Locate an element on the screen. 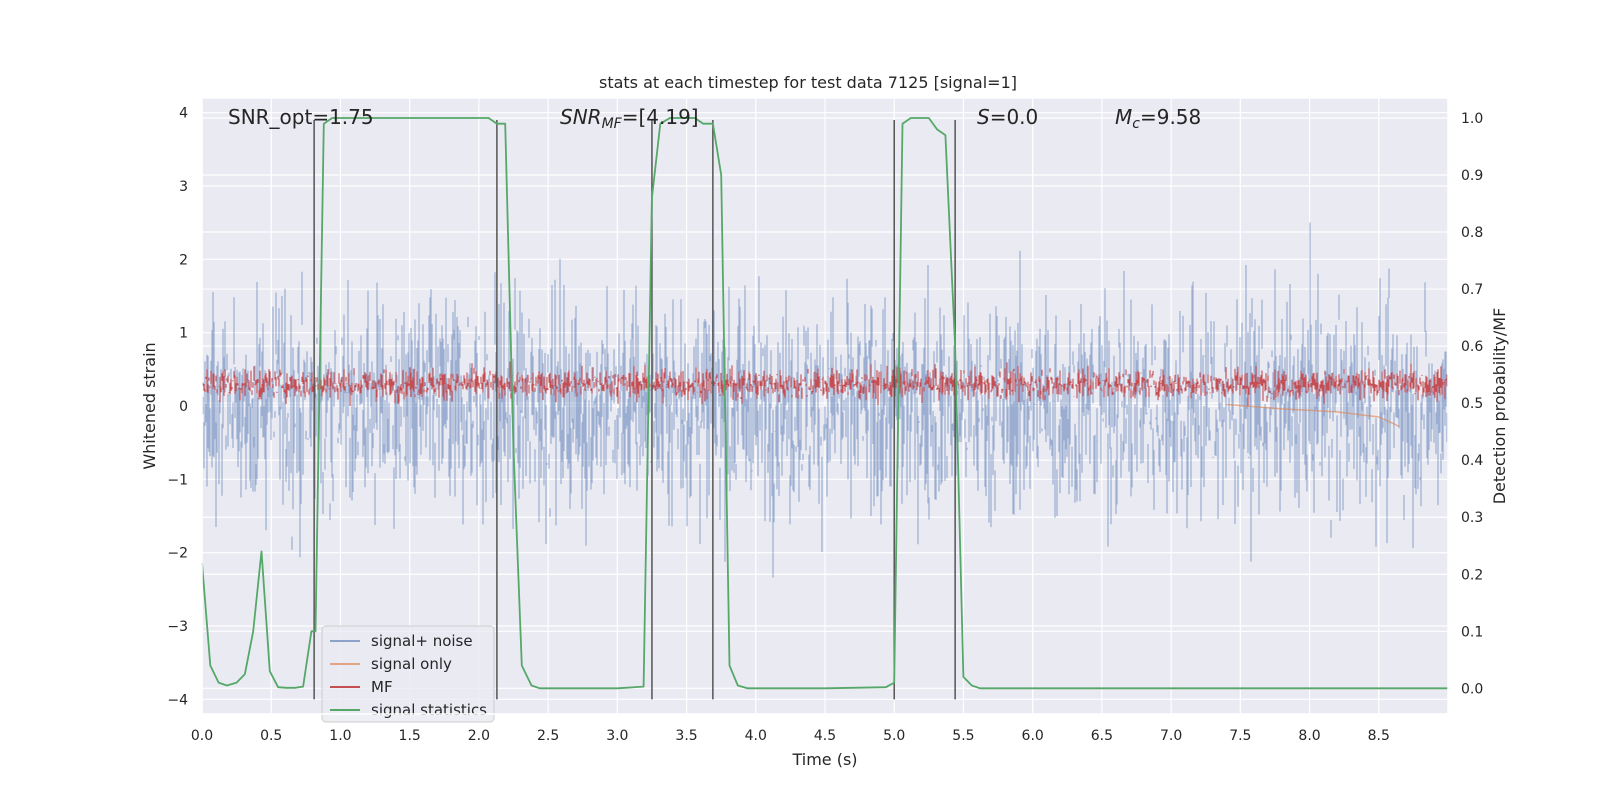 Image resolution: width=1600 pixels, height=800 pixels. x-tick-label: 3.0 is located at coordinates (617, 736).